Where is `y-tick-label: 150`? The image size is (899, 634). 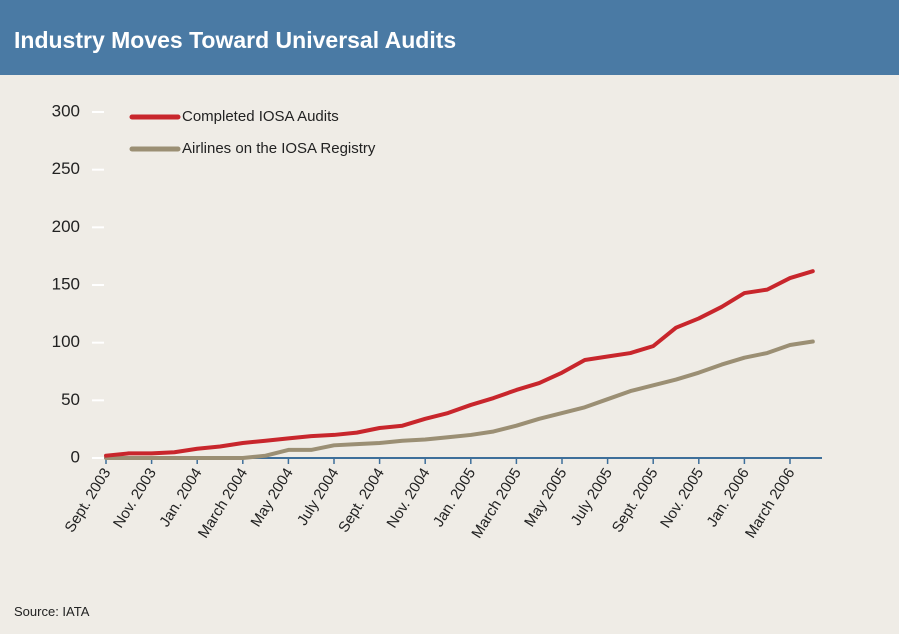 y-tick-label: 150 is located at coordinates (66, 283).